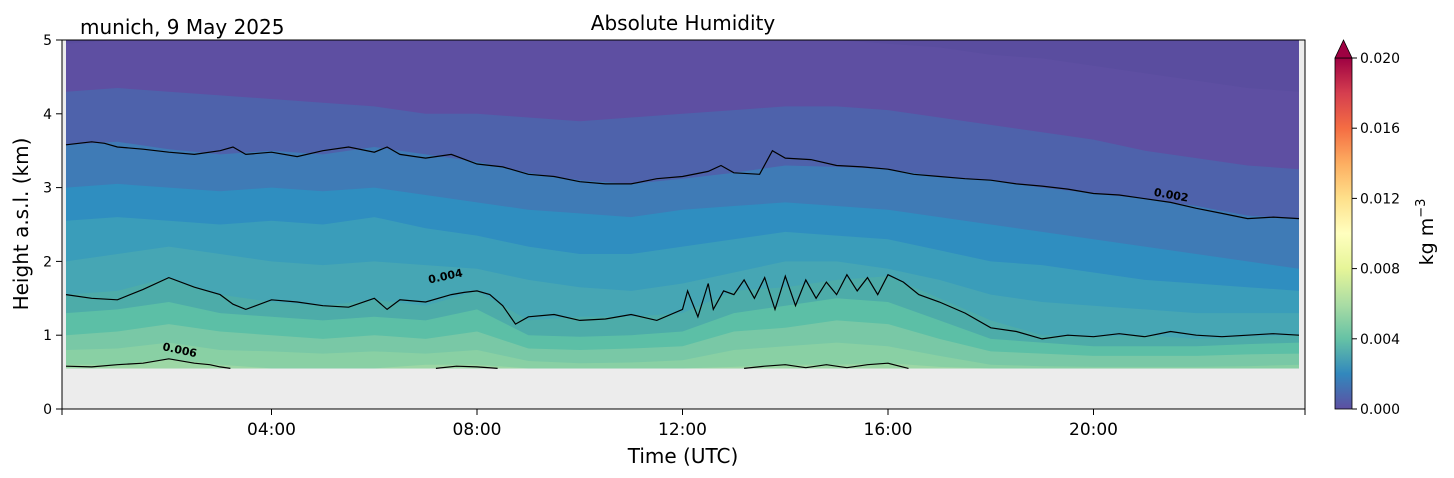  I want to click on colorbar-gradient, so click(1343, 233).